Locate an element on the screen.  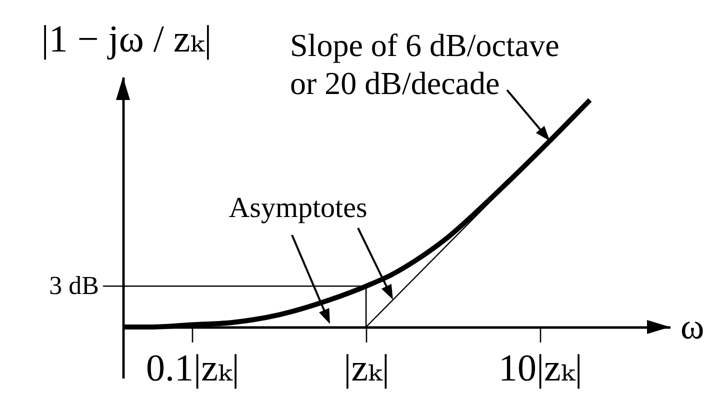
x-axis-title: ω is located at coordinates (692, 326).